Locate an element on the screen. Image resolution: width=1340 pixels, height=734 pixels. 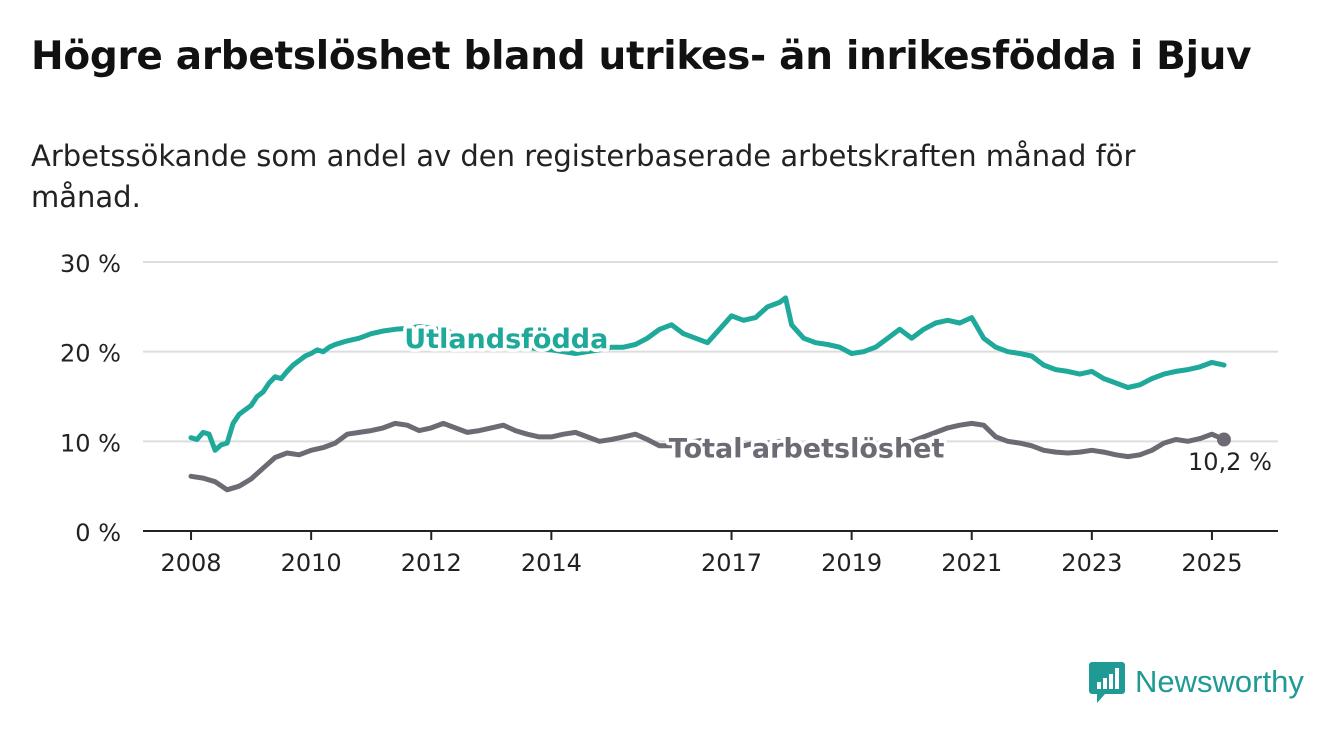
x-tick-label: 2010 is located at coordinates (311, 563).